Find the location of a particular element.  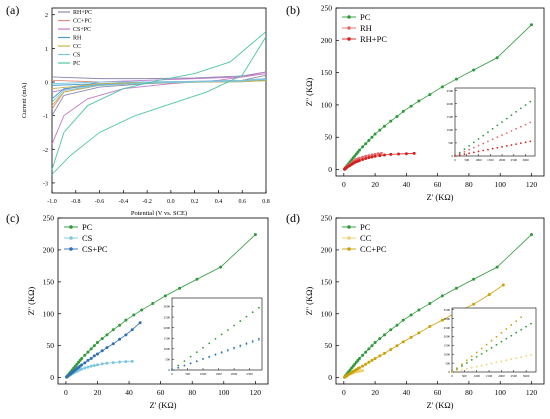

legend-label: CC is located at coordinates (366, 238).